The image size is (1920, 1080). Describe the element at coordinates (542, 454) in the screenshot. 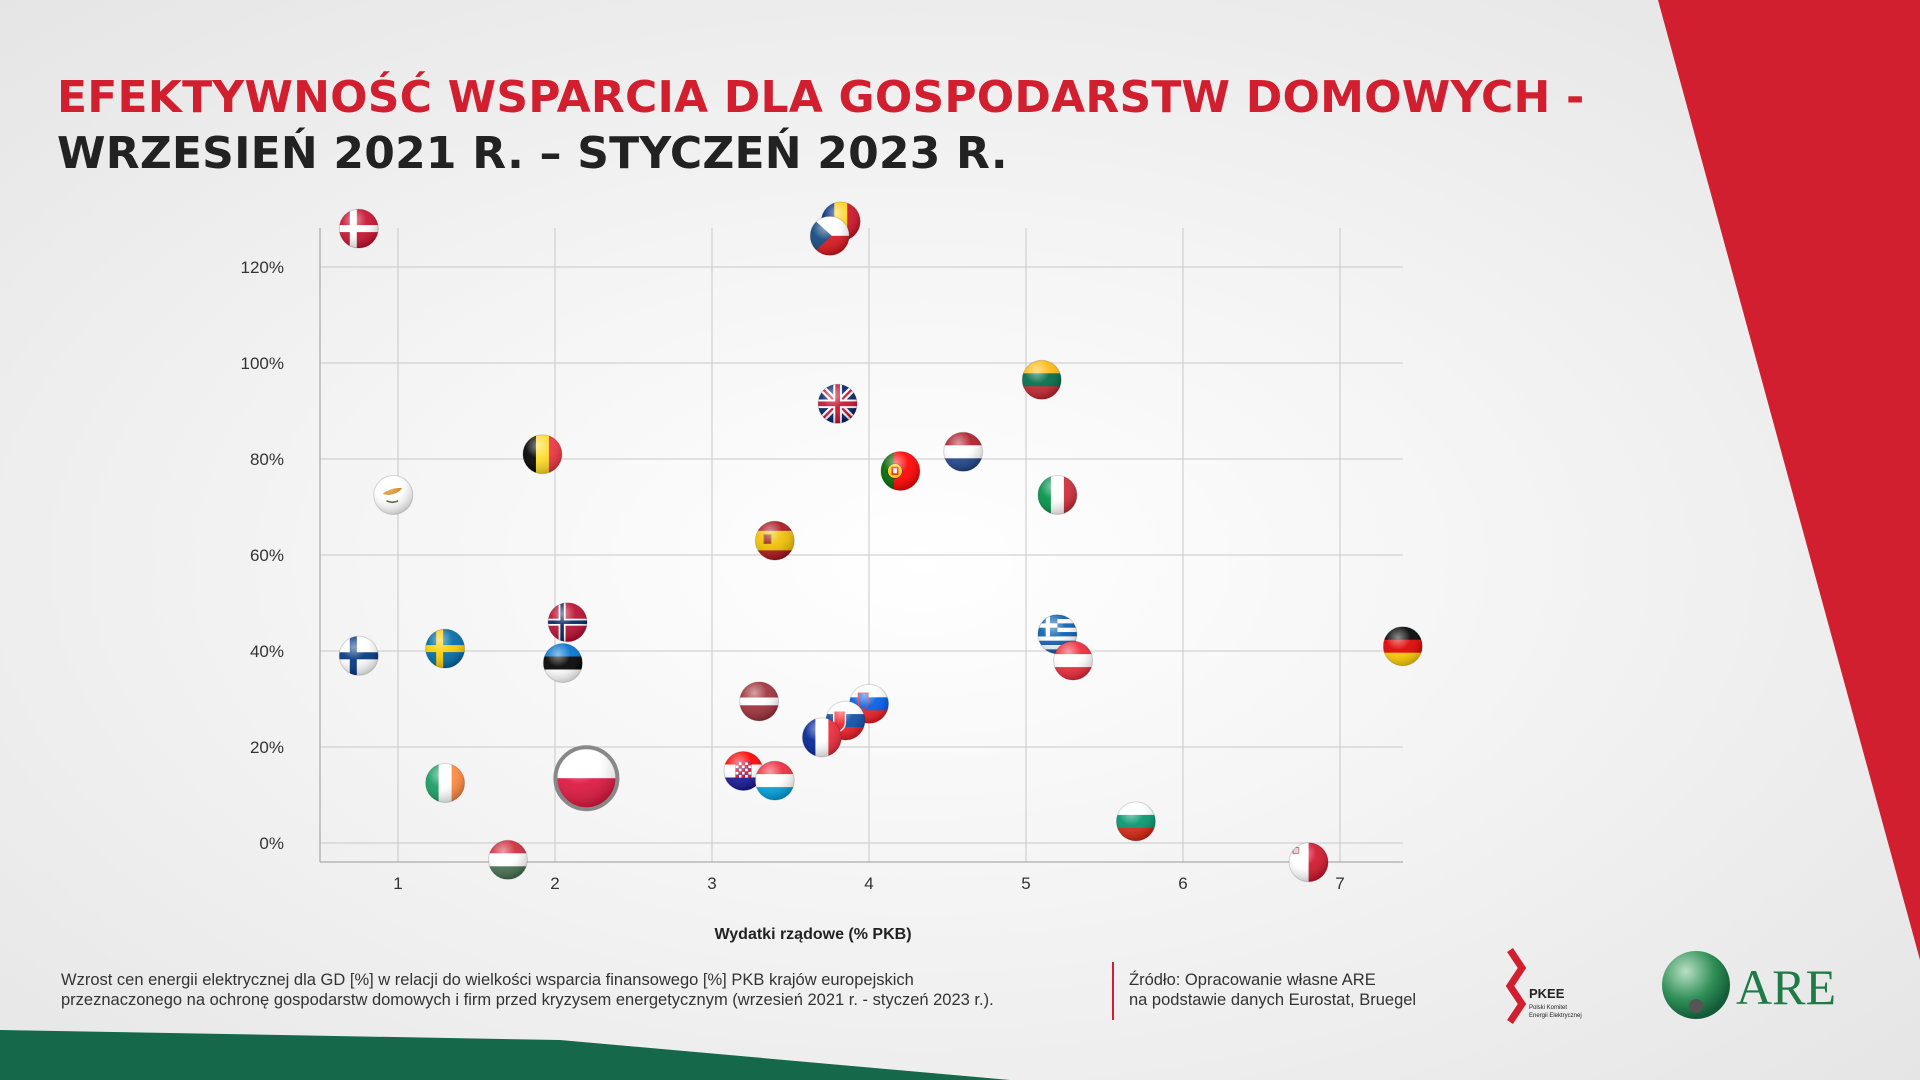

I see `flag-marker-be` at that location.